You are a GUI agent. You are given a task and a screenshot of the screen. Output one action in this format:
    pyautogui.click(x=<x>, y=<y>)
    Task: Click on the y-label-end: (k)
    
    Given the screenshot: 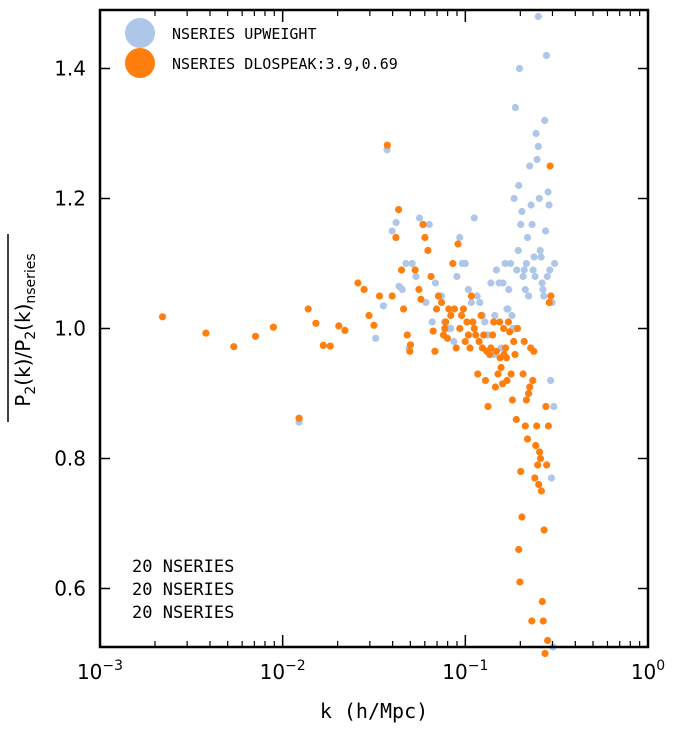 What is the action you would take?
    pyautogui.click(x=23, y=317)
    